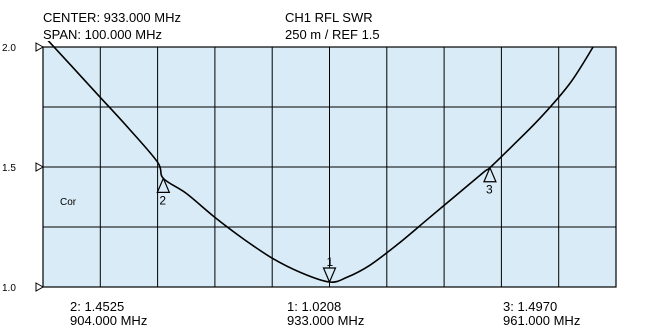 This screenshot has width=646, height=334. What do you see at coordinates (329, 275) in the screenshot?
I see `marker-1-symbol` at bounding box center [329, 275].